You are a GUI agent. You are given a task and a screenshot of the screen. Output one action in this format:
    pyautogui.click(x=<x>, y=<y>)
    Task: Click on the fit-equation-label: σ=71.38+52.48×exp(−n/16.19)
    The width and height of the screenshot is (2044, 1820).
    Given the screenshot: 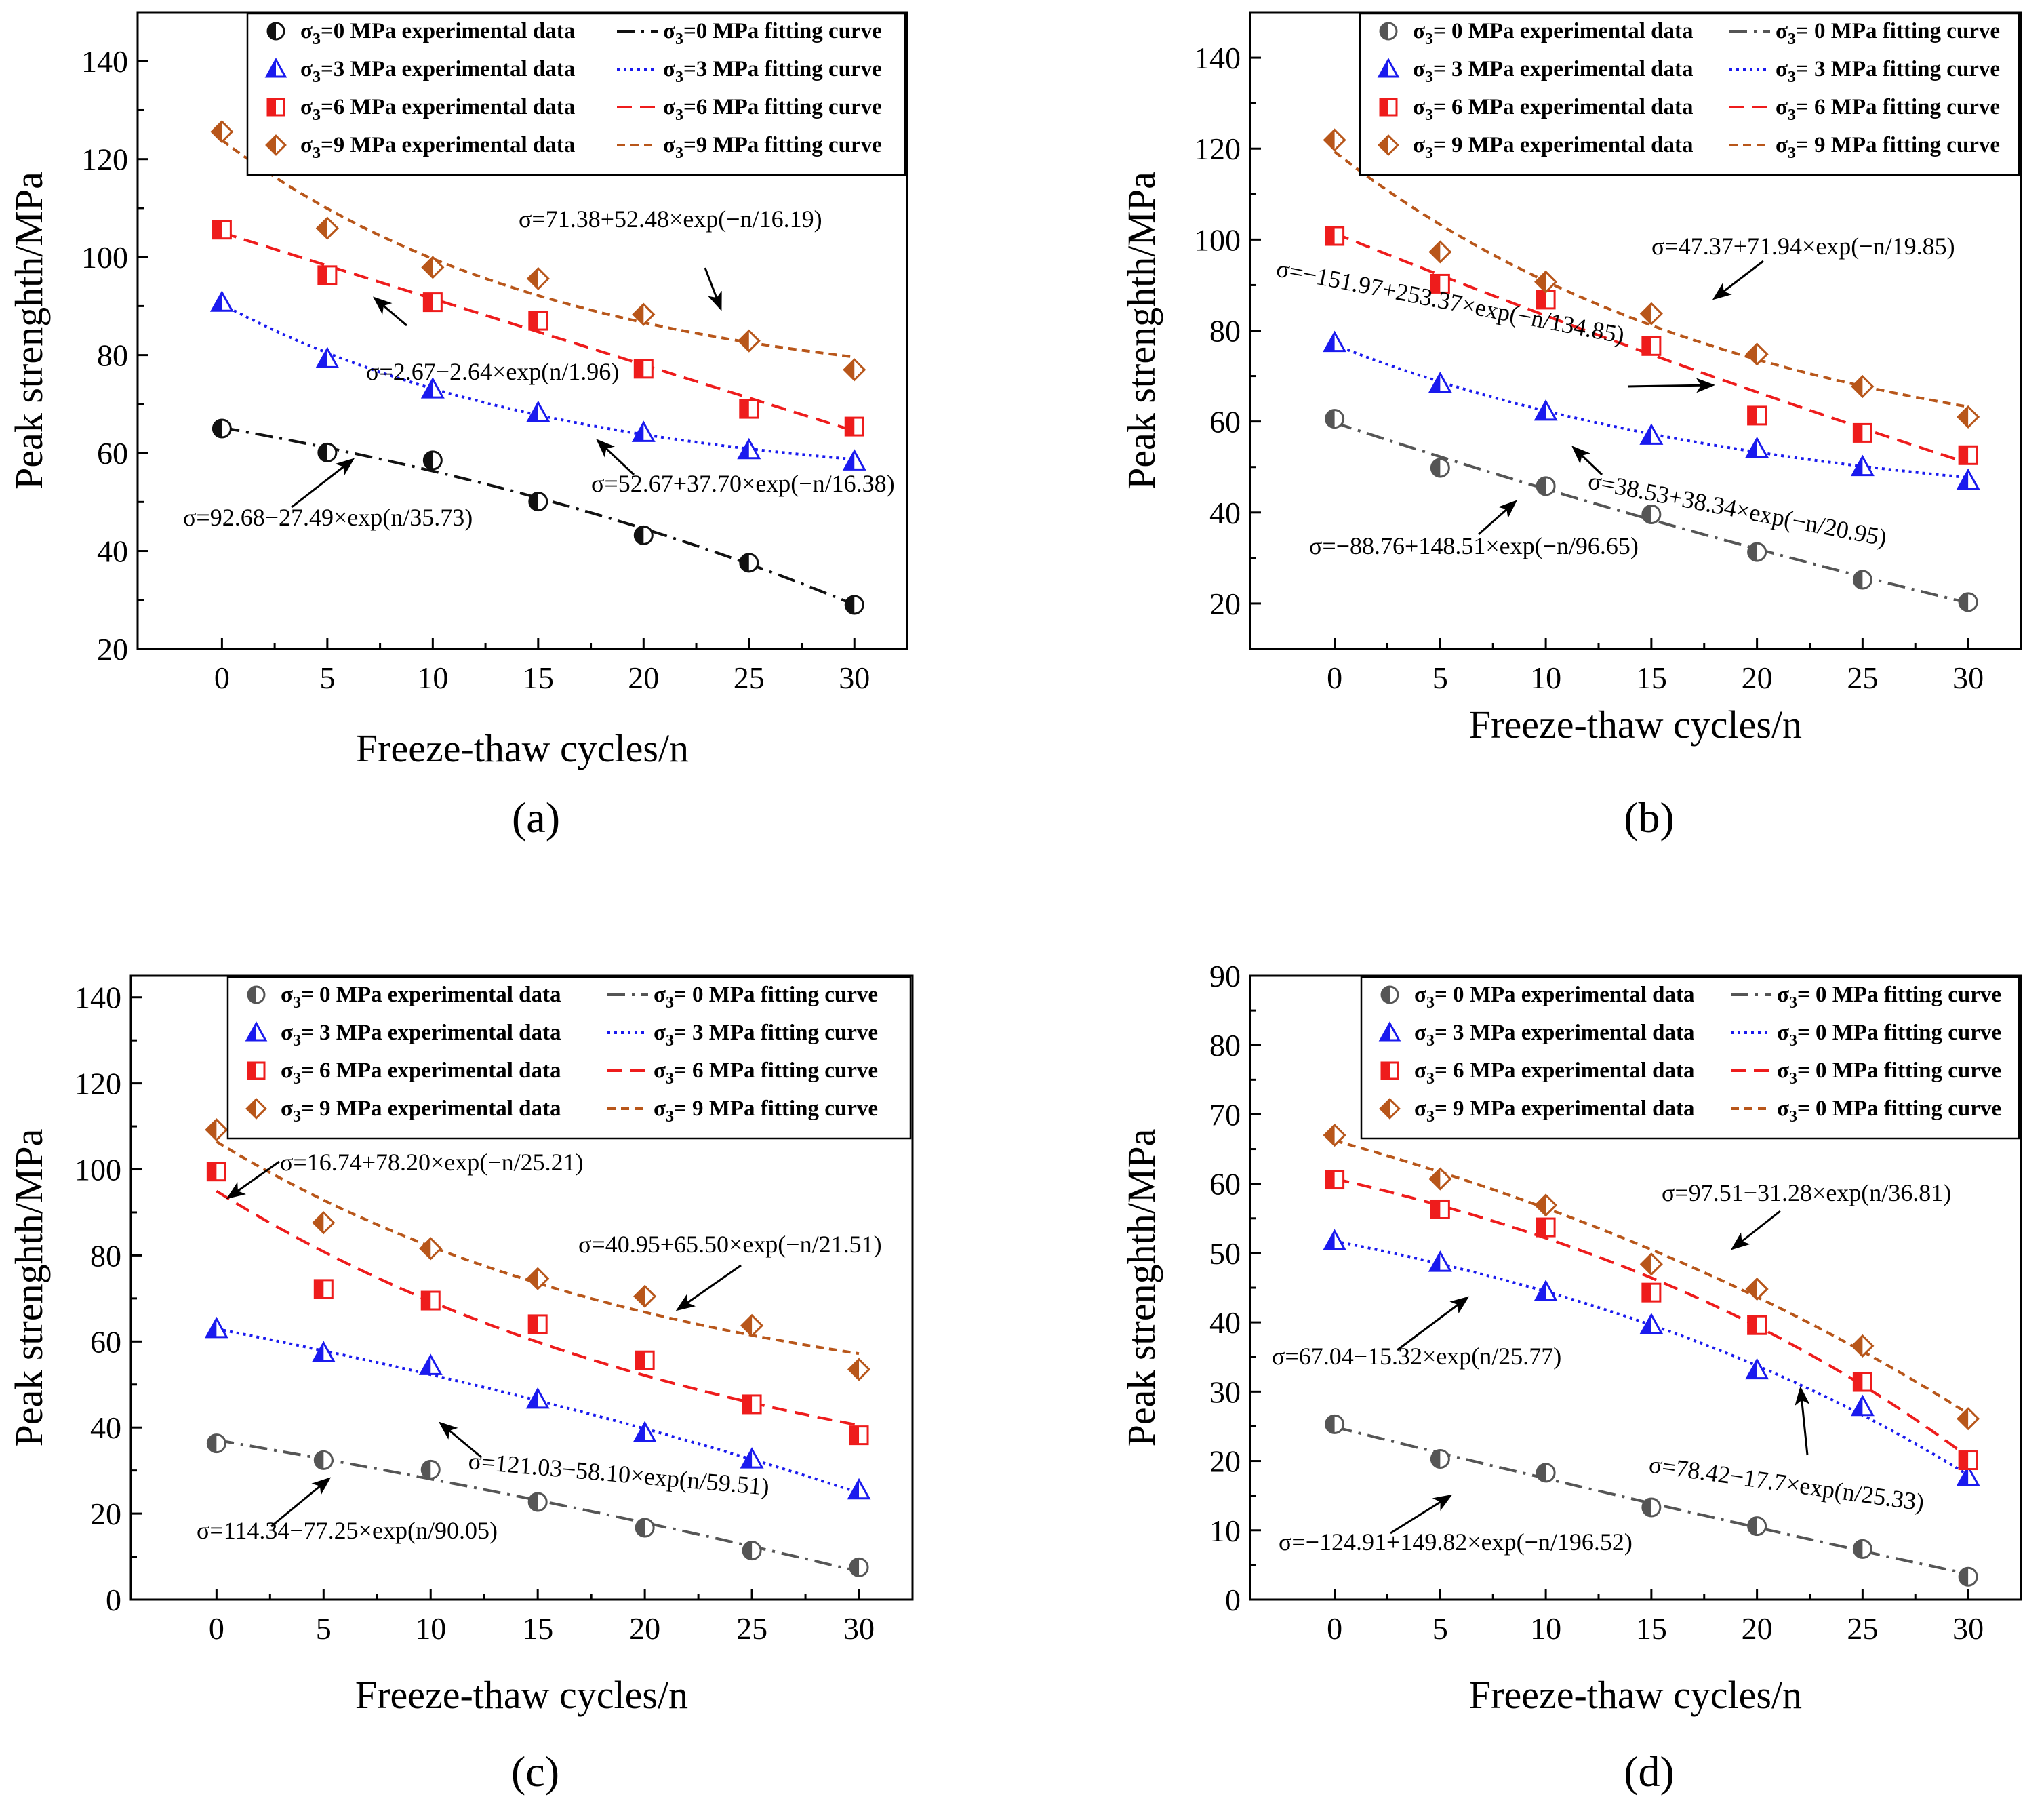 What is the action you would take?
    pyautogui.click(x=670, y=219)
    